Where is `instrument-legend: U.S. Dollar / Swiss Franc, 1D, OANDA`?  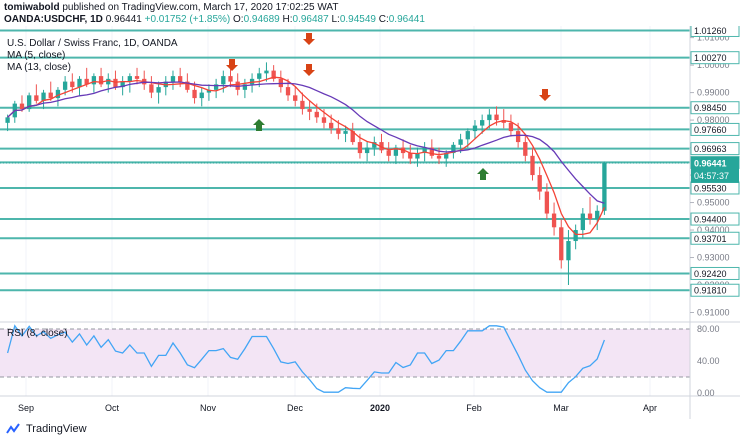
instrument-legend: U.S. Dollar / Swiss Franc, 1D, OANDA is located at coordinates (92, 43).